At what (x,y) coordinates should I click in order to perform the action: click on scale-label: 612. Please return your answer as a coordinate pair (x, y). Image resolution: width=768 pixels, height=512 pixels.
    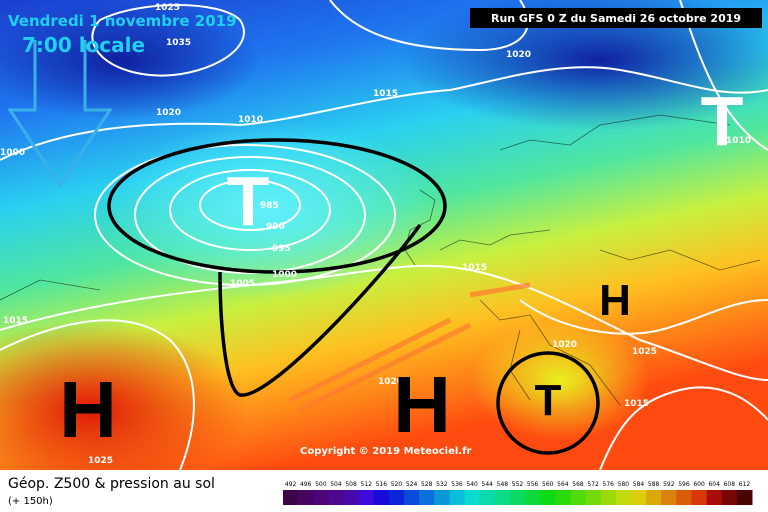
    Looking at the image, I should click on (745, 484).